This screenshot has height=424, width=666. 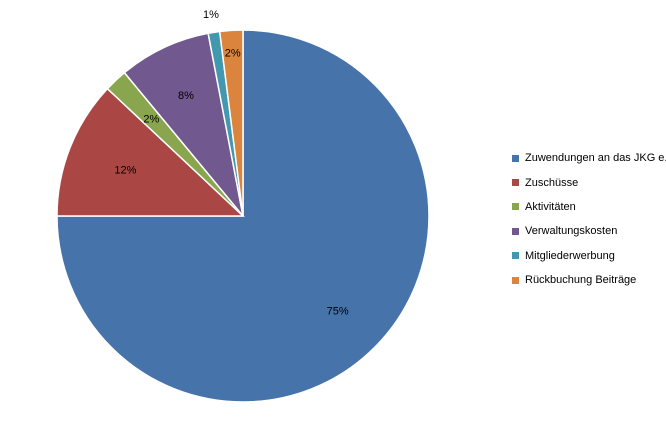 What do you see at coordinates (552, 182) in the screenshot?
I see `legend-label: Zuschüsse` at bounding box center [552, 182].